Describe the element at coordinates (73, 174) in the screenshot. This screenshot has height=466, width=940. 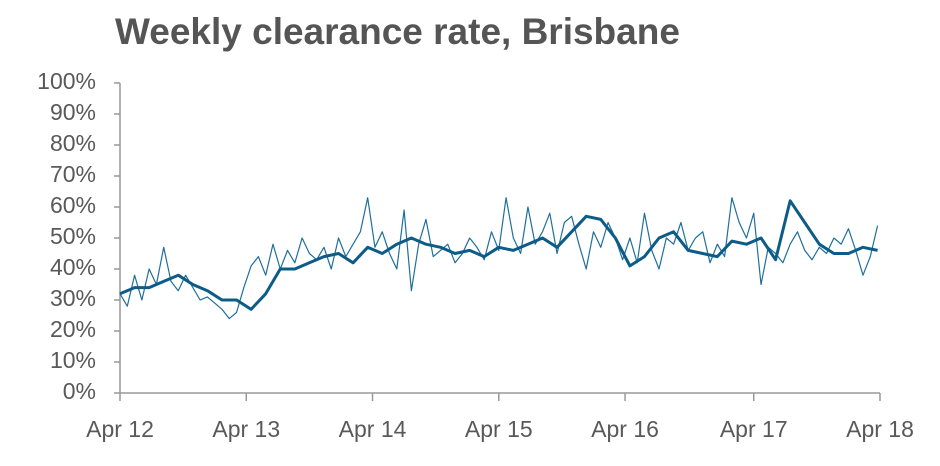
I see `y-tick-label: 70%` at that location.